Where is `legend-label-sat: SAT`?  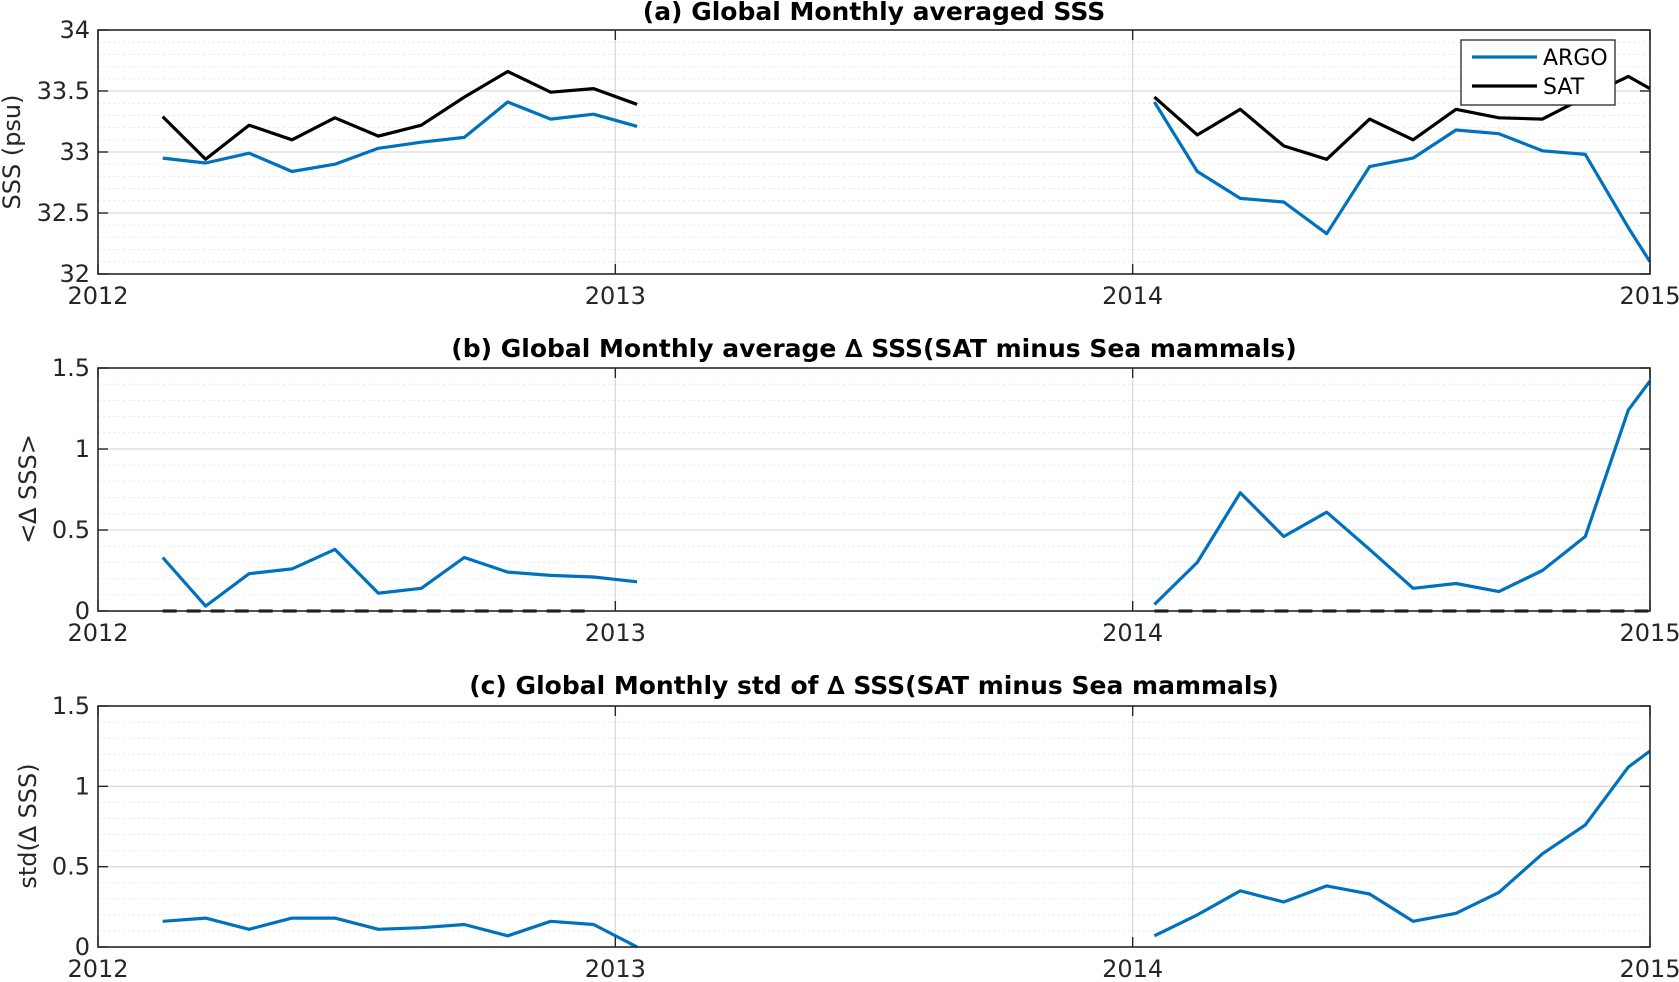 legend-label-sat: SAT is located at coordinates (1564, 87).